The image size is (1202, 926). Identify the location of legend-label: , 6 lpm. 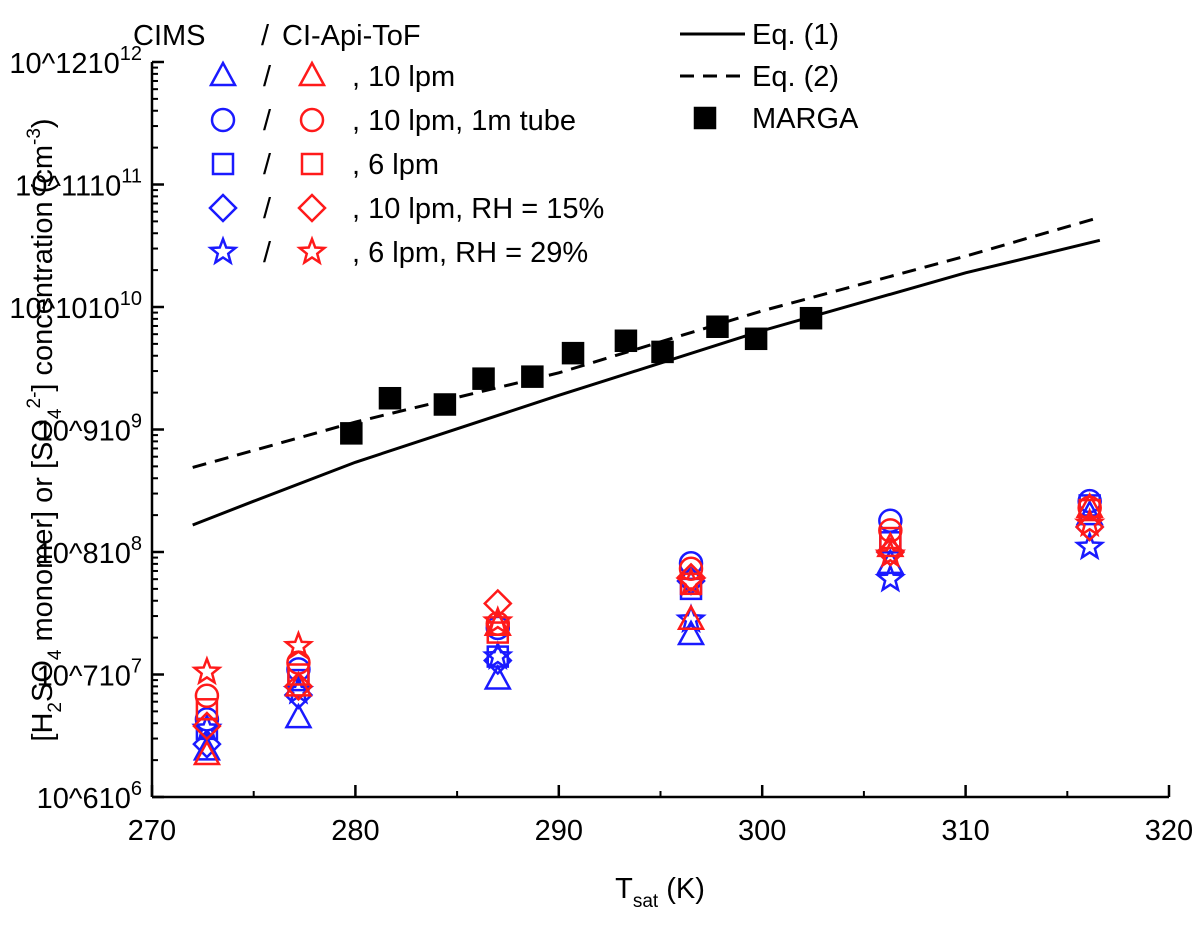
(395, 165).